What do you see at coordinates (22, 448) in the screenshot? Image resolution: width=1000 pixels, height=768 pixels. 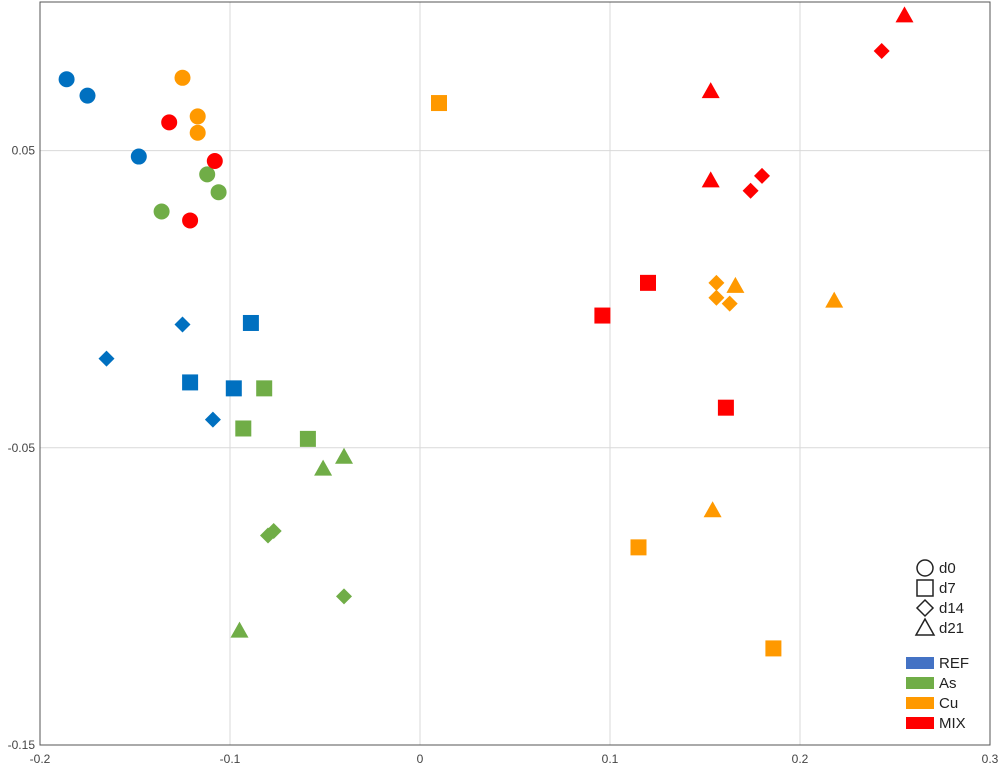 I see `y-tick-label: -0.05` at bounding box center [22, 448].